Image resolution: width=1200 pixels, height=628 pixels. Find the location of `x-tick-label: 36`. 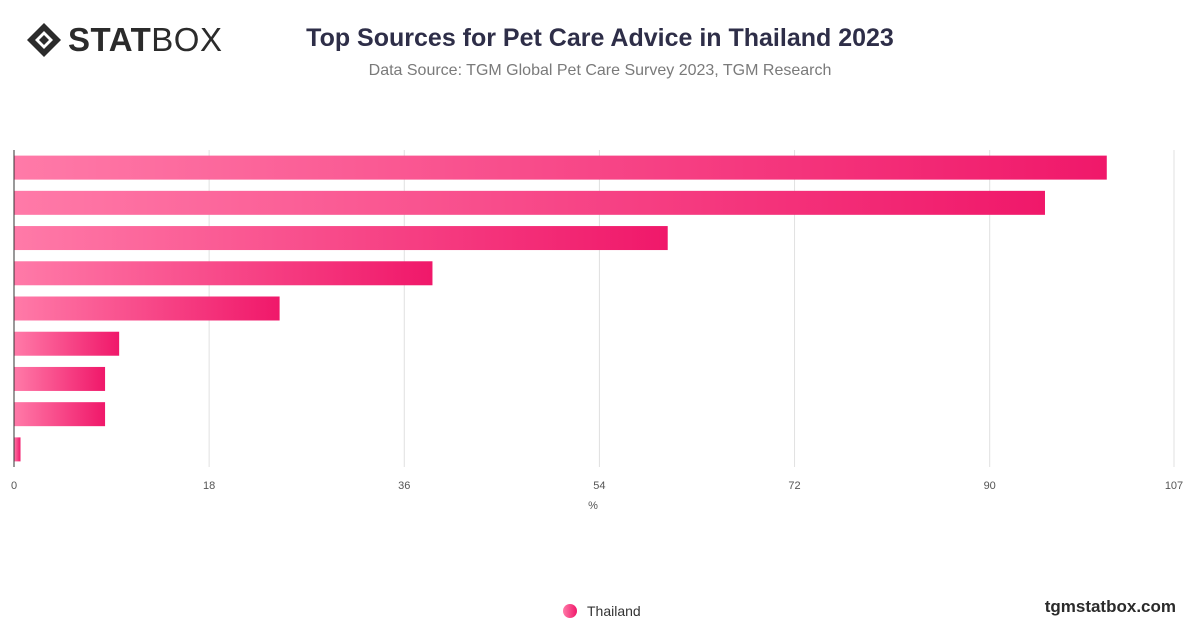

x-tick-label: 36 is located at coordinates (404, 486).